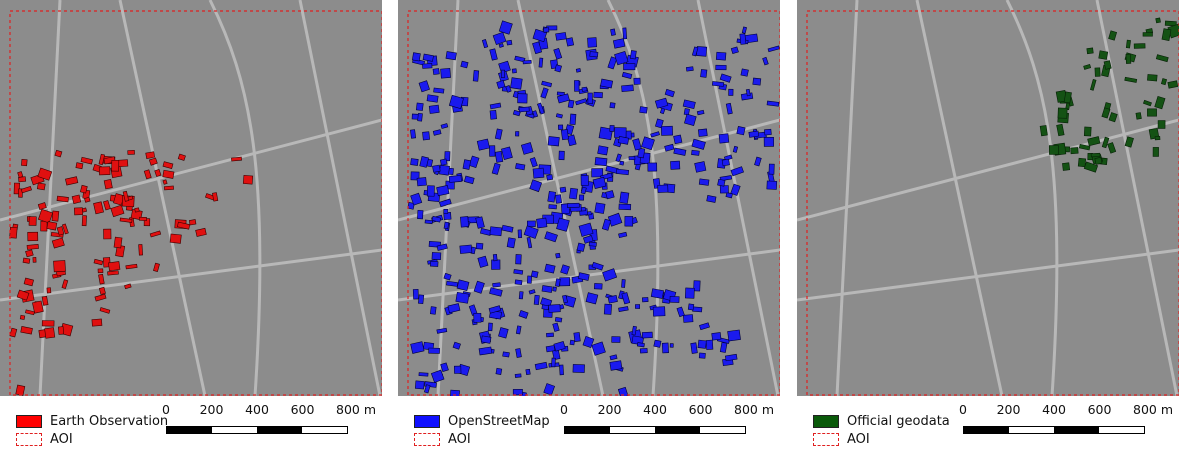 Image resolution: width=1179 pixels, height=459 pixels. Describe the element at coordinates (356, 409) in the screenshot. I see `scale-tick-label: 800 m` at that location.